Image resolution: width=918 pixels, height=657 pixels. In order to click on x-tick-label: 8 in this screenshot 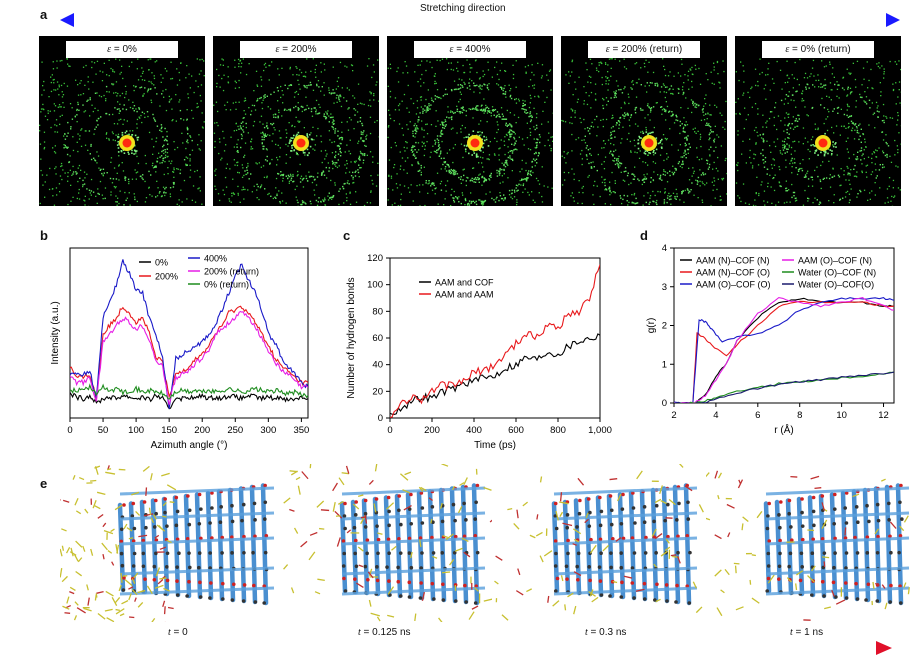, I will do `click(799, 415)`.